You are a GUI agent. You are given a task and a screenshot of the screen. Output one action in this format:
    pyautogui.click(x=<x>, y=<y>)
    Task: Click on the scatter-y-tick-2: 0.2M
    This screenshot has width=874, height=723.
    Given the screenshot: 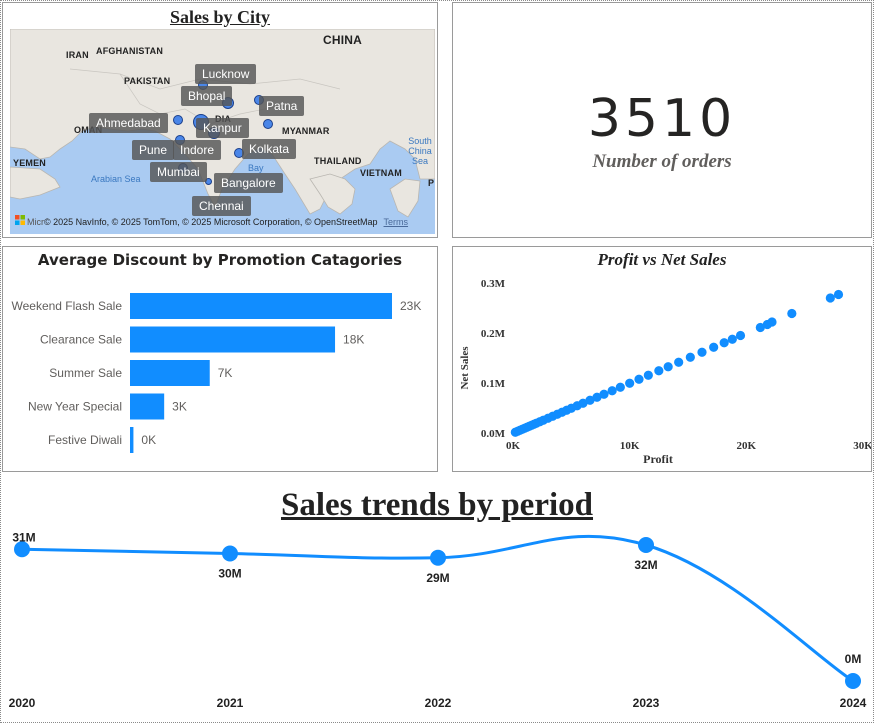 What is the action you would take?
    pyautogui.click(x=493, y=334)
    